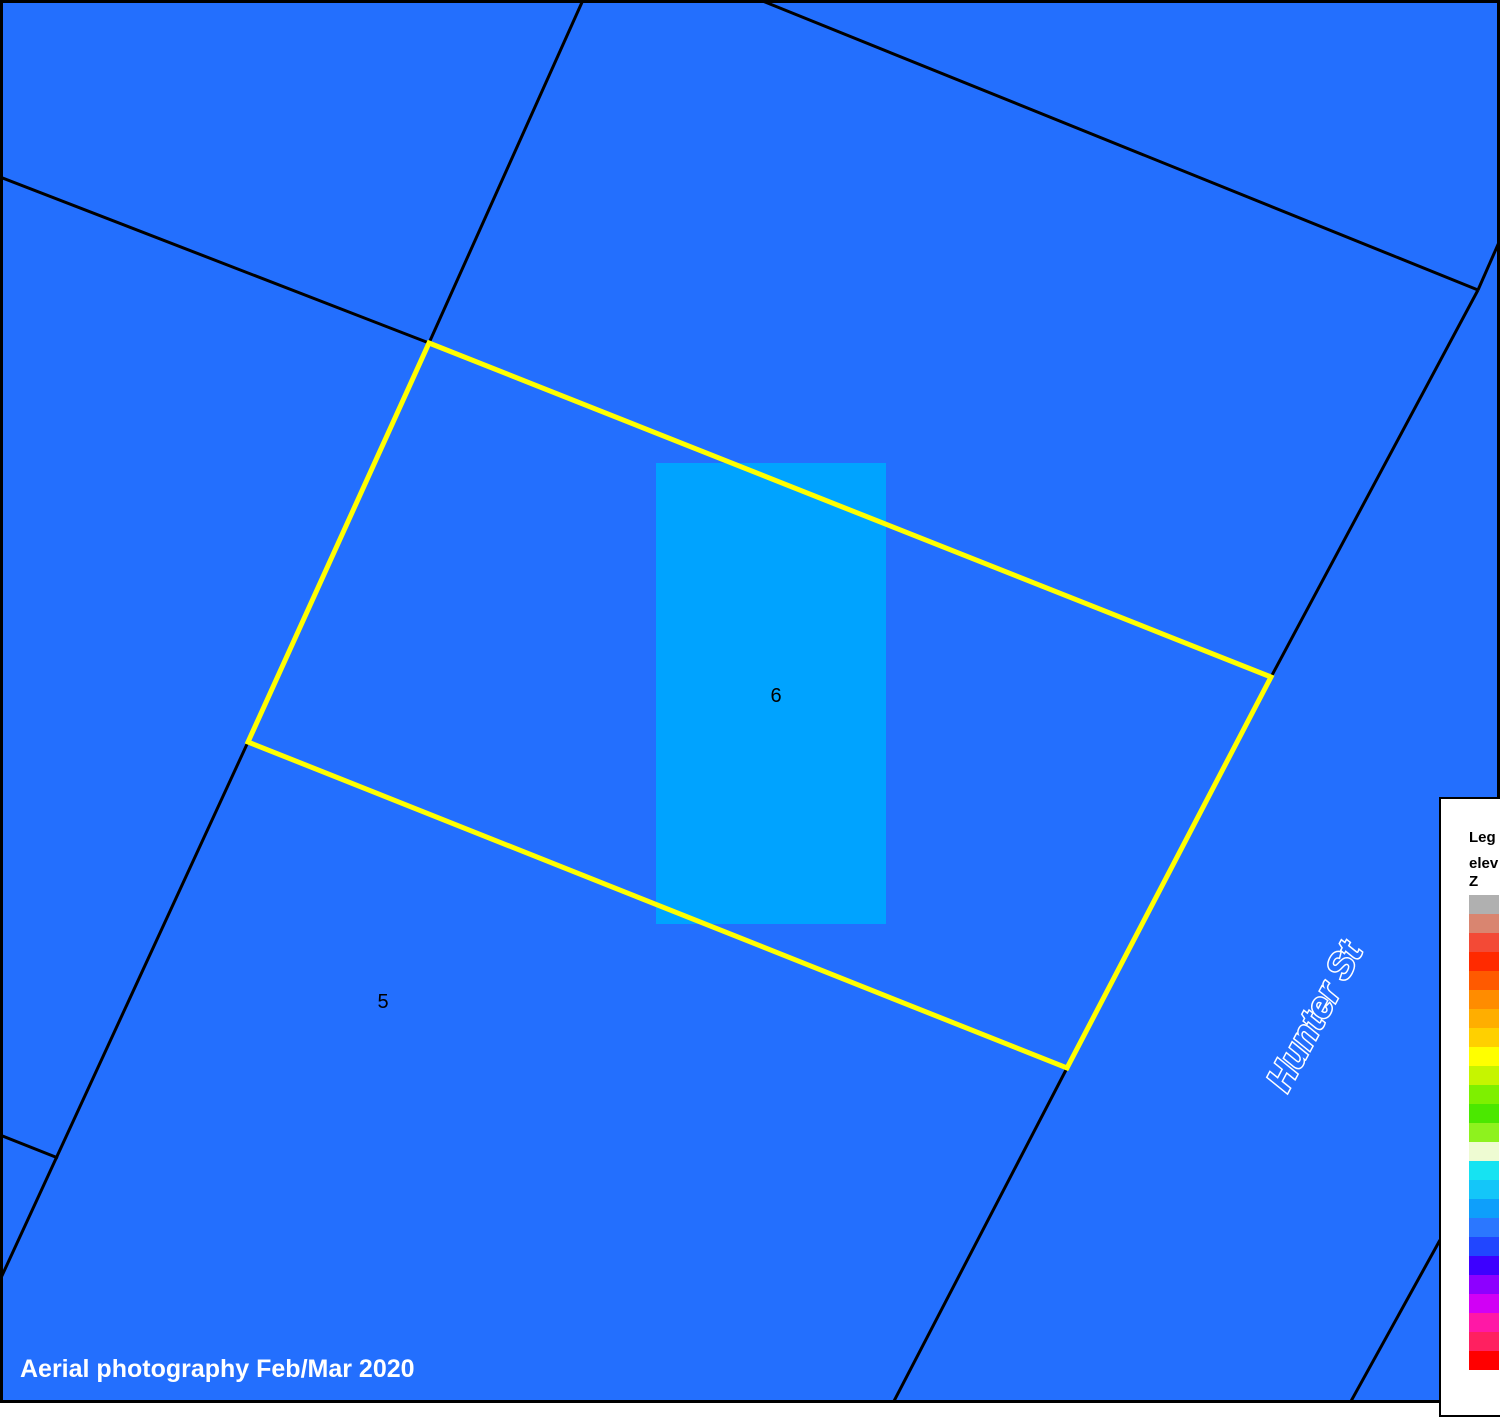 The width and height of the screenshot is (1500, 1417). What do you see at coordinates (1484, 863) in the screenshot?
I see `legend-layer-name: elev` at bounding box center [1484, 863].